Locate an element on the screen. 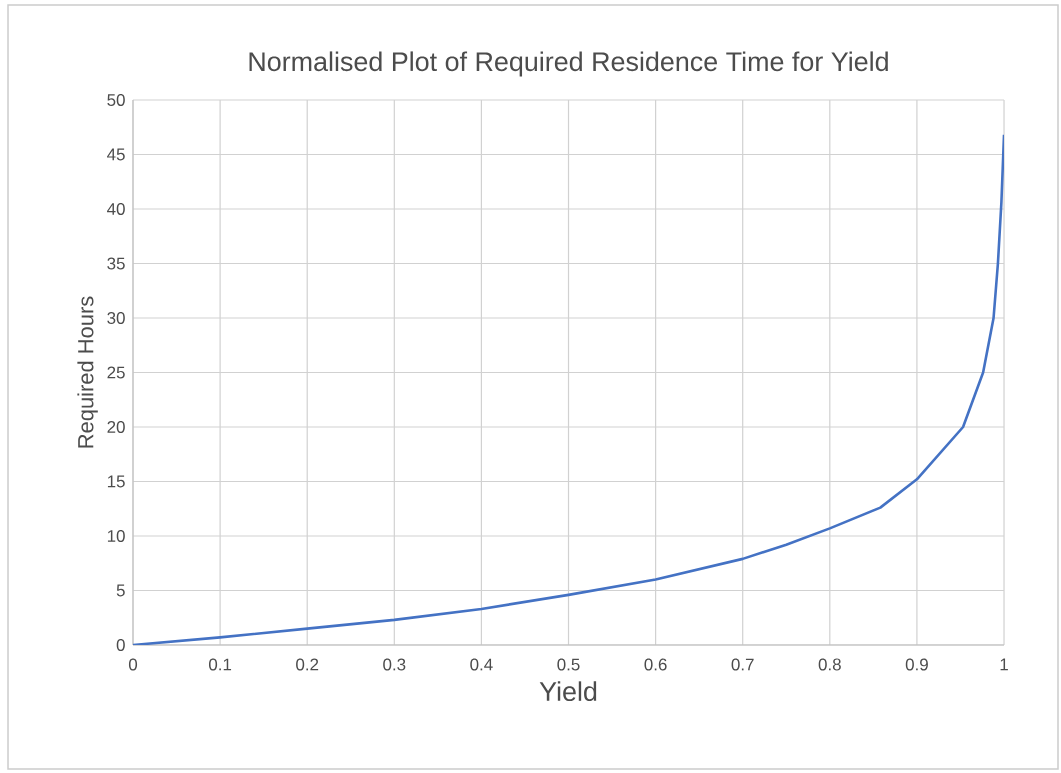  x-tick-label: 0.5 is located at coordinates (568, 664).